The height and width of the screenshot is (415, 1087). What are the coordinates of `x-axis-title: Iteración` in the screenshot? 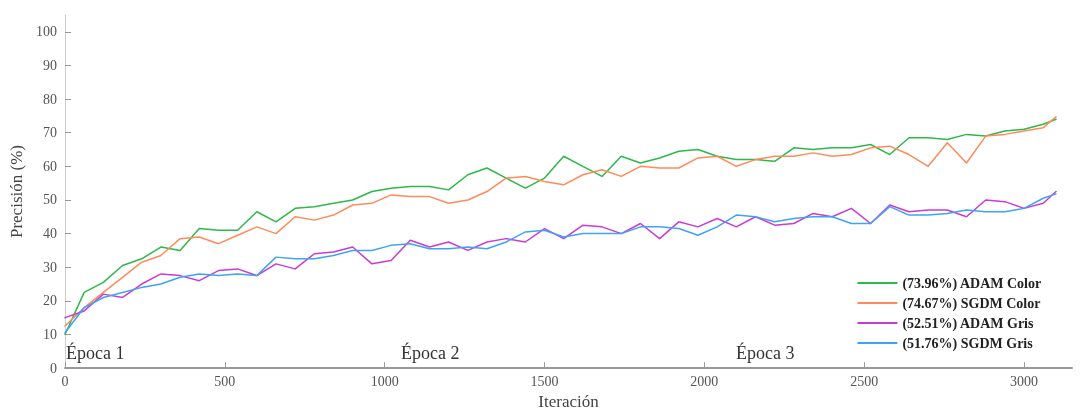 It's located at (569, 401).